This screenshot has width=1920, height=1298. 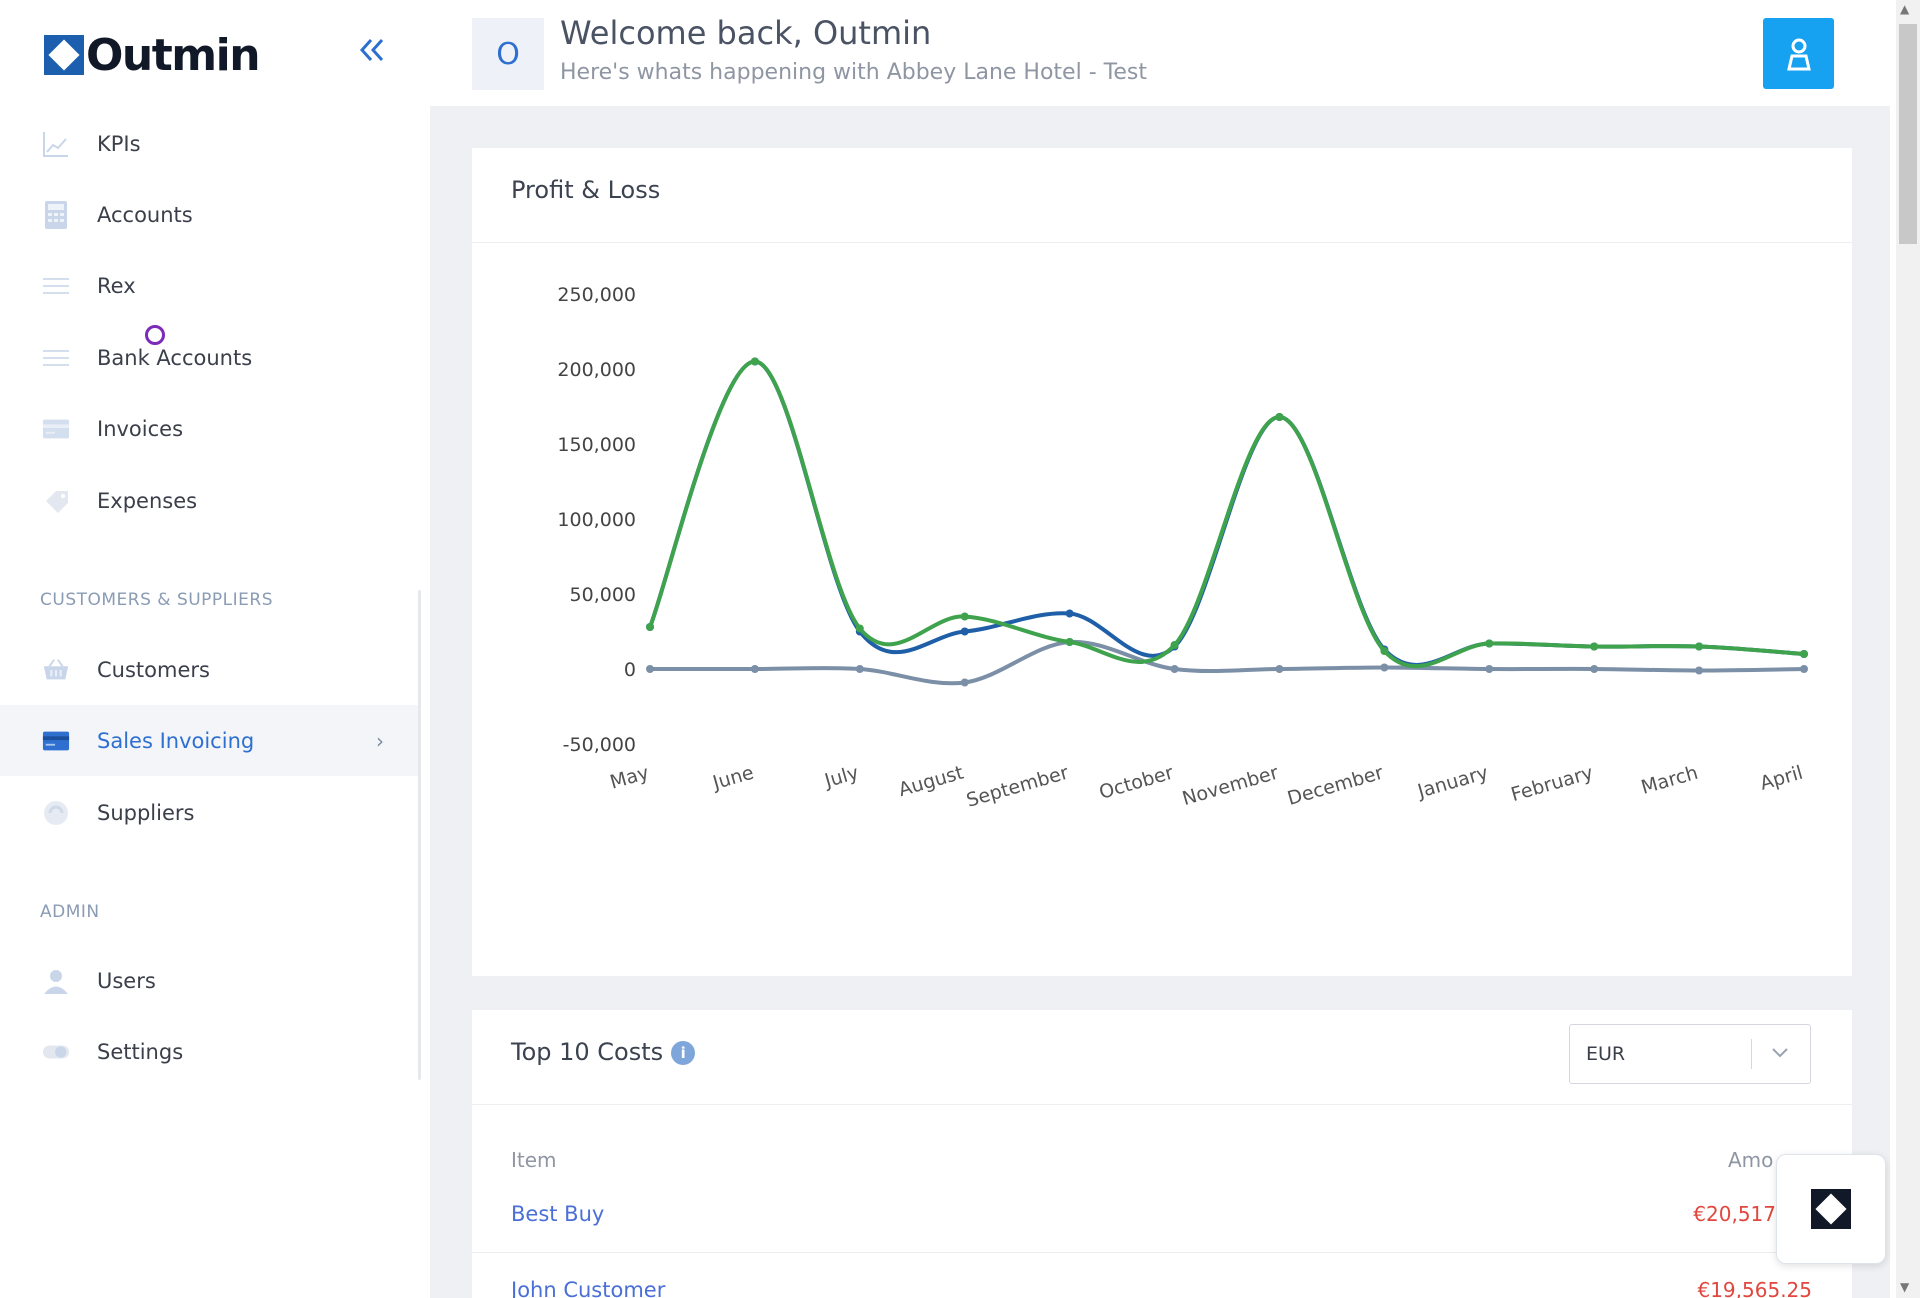 I want to click on cost-item-name: John Customer, so click(x=588, y=1288).